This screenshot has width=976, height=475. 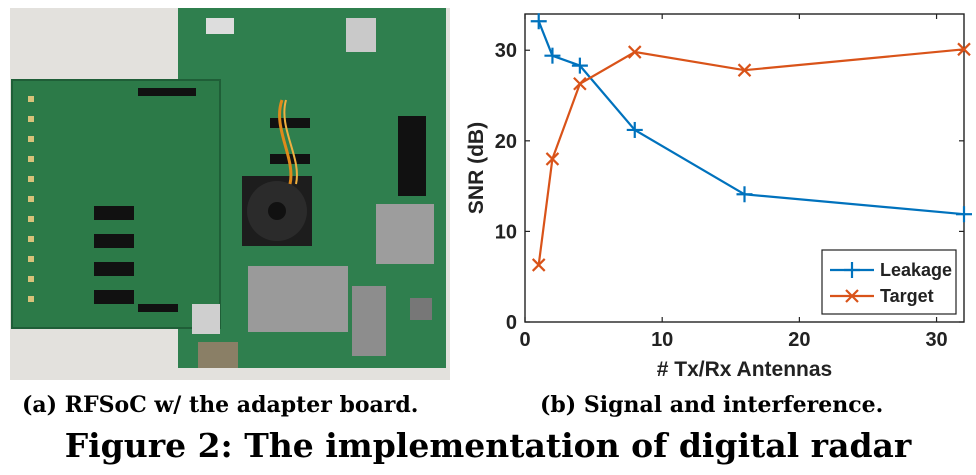 I want to click on subfigure-b-caption: (b) Signal and interference., so click(x=712, y=405).